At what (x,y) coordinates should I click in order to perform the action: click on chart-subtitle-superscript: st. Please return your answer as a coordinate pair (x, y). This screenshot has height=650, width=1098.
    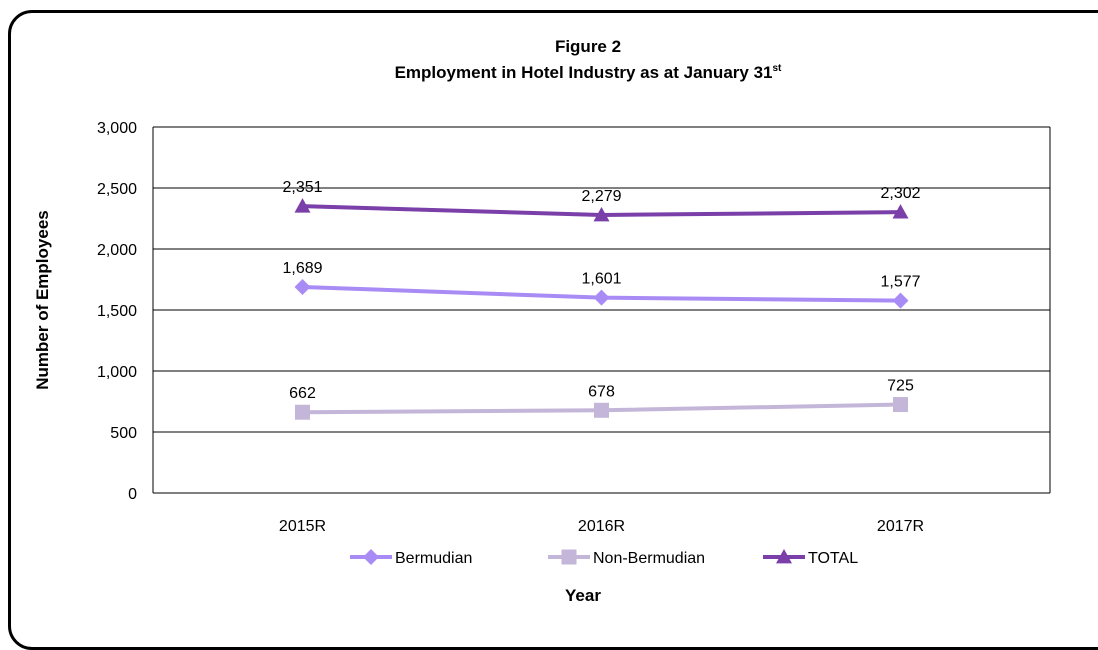
    Looking at the image, I should click on (777, 68).